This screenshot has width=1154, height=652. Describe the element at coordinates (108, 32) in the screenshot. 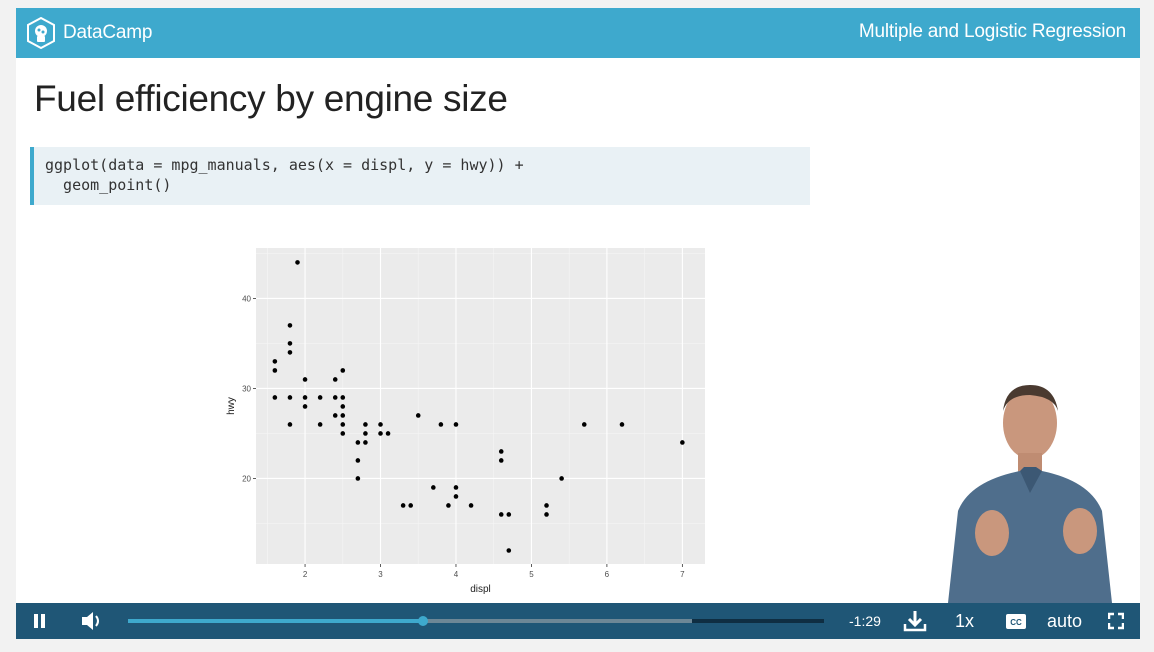

I see `brand-name: DataCamp` at that location.